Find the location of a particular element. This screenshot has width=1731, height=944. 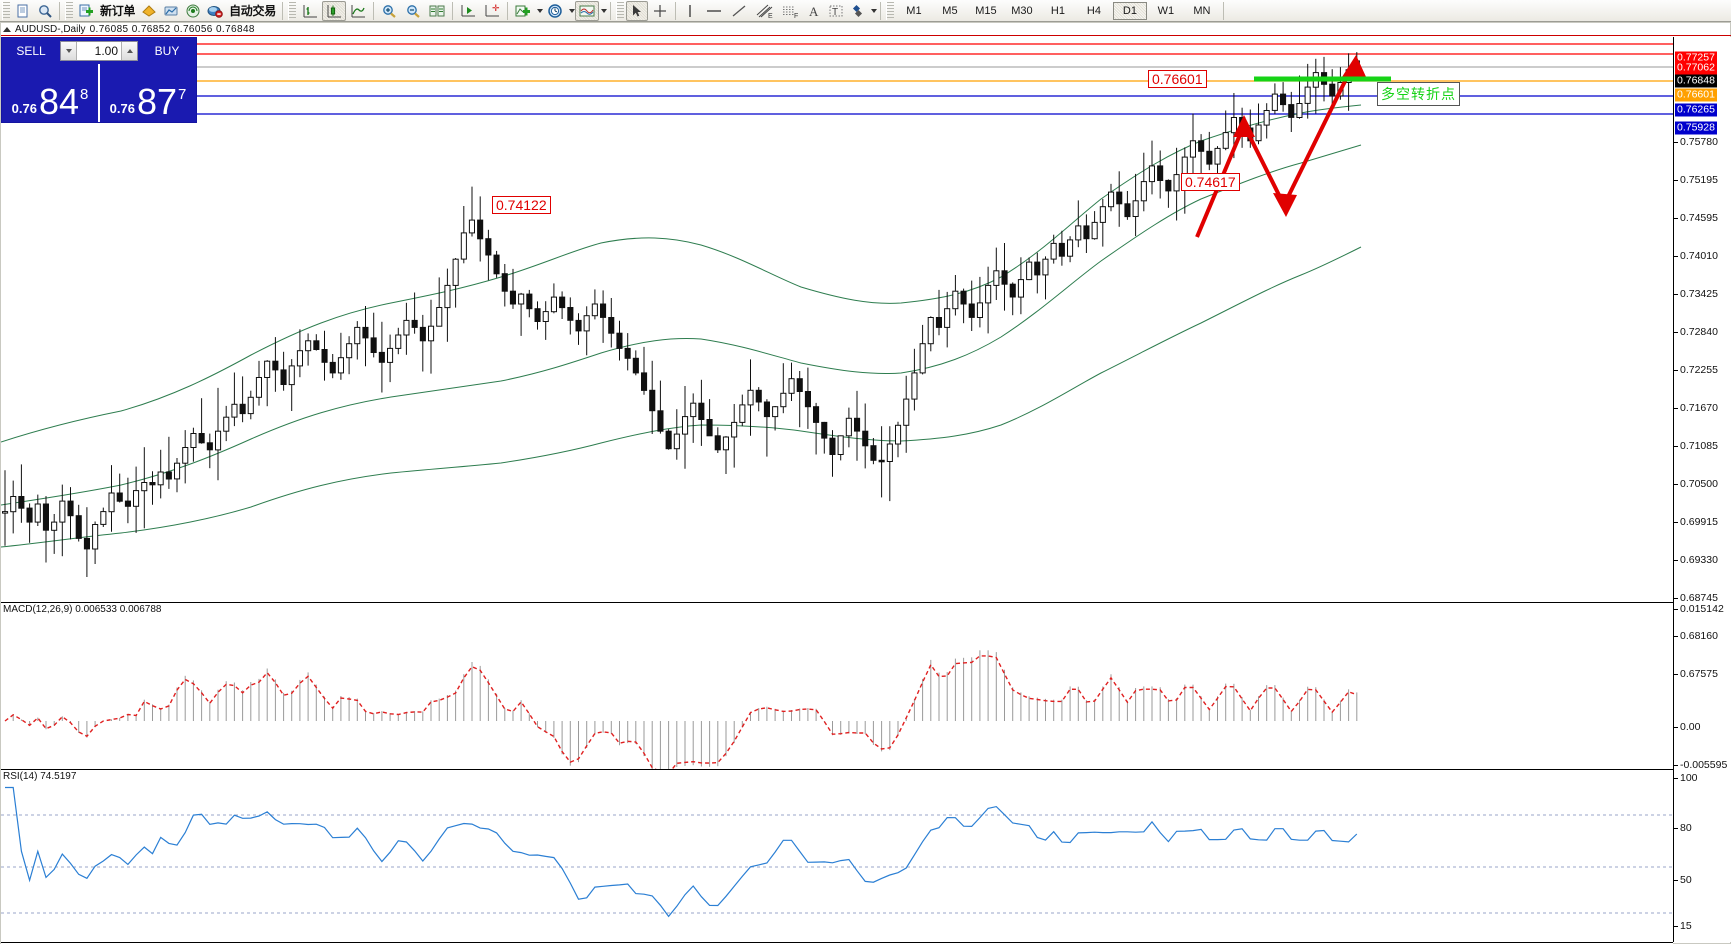

svg-text: T is located at coordinates (835, 12).